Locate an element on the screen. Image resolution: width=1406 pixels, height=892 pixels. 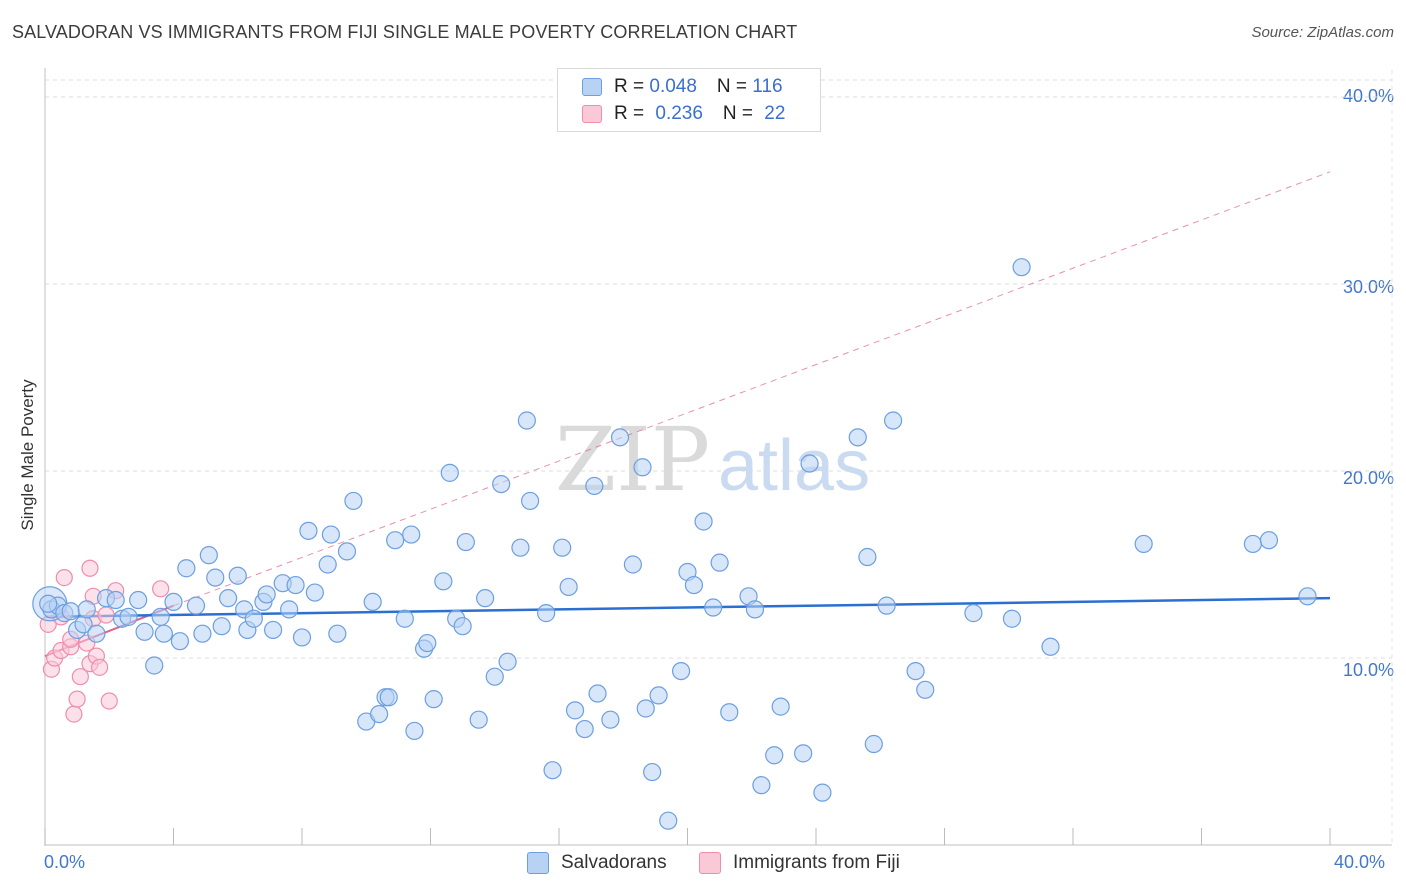
bottom-legend-fiji: Immigrants from Fiji is located at coordinates (799, 863).